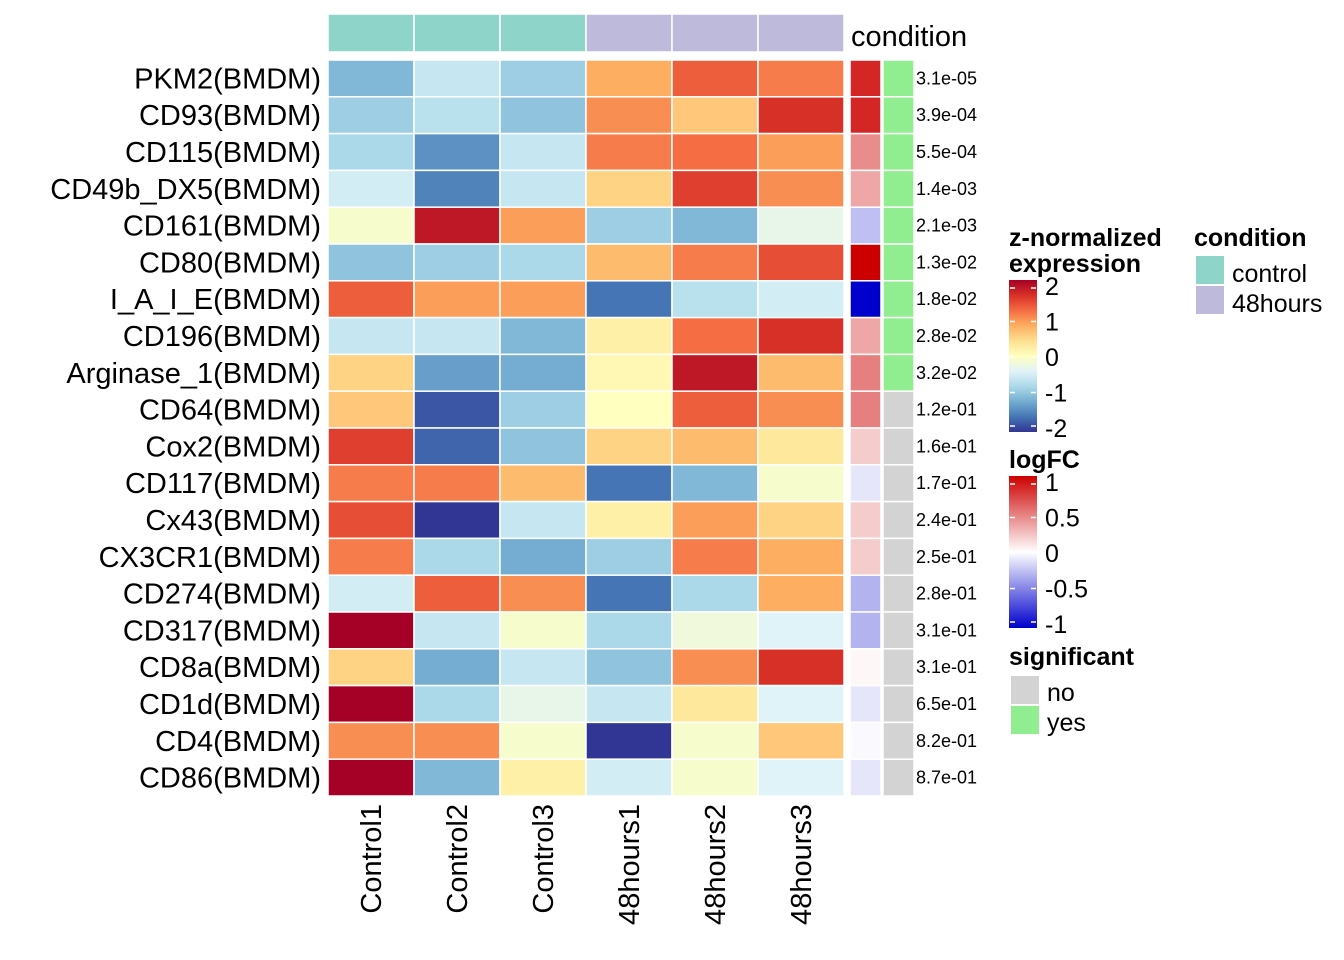  I want to click on pvalue-label: 1.3e-02, so click(946, 262).